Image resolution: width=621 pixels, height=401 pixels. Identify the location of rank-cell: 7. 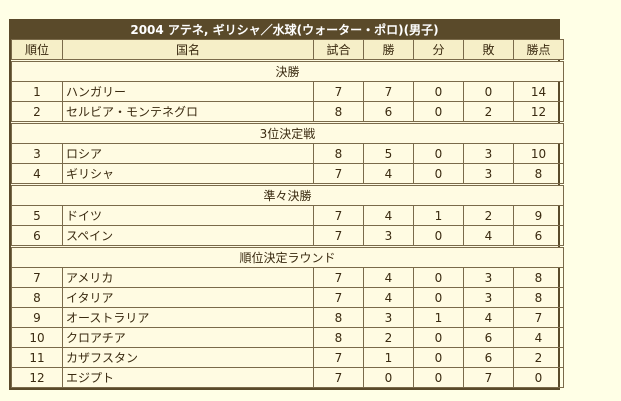
(37, 277).